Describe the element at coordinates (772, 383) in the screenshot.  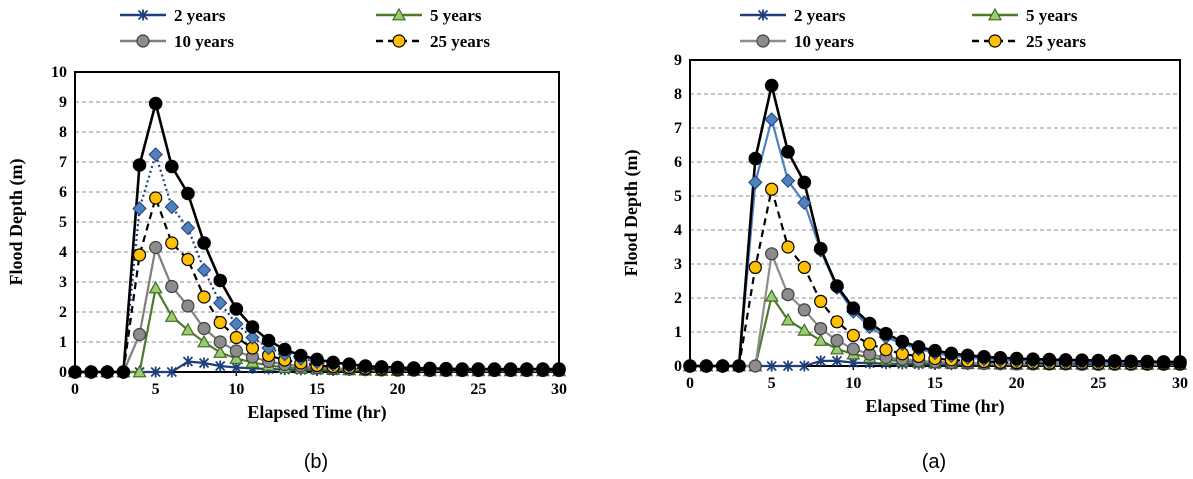
I see `x-tick-label-1: 5` at that location.